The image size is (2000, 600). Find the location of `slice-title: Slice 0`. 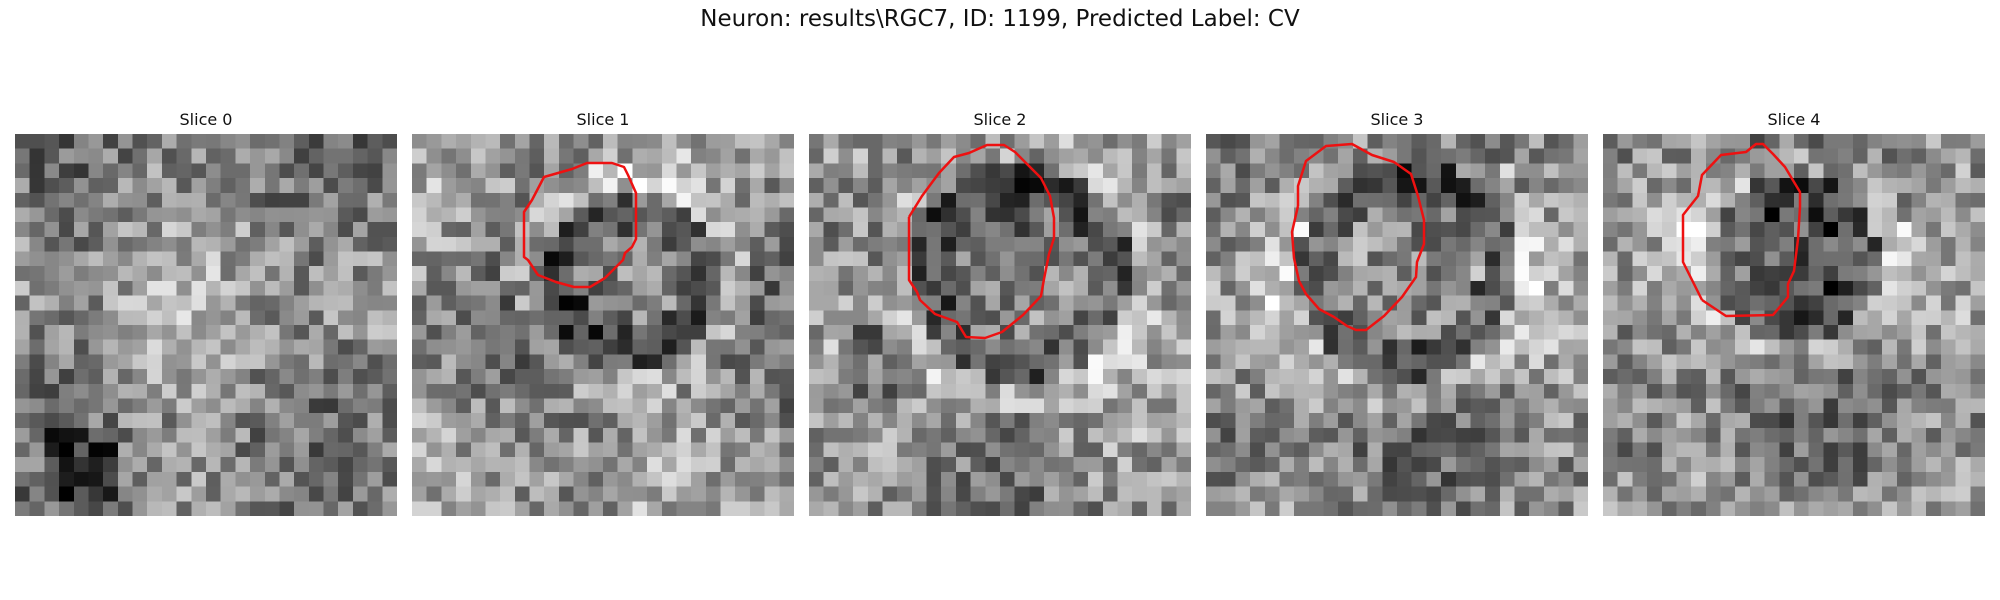

slice-title: Slice 0 is located at coordinates (206, 119).